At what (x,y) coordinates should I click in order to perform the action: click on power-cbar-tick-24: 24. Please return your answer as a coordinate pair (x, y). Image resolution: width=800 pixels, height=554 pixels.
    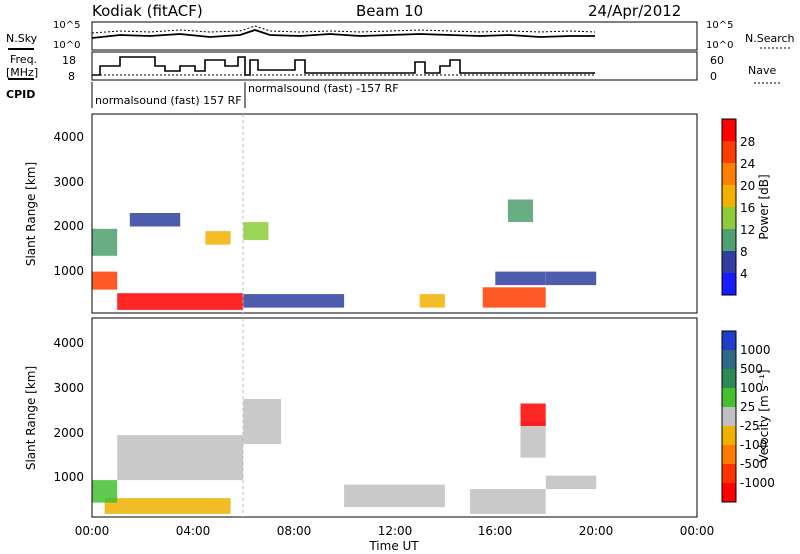
    Looking at the image, I should click on (747, 164).